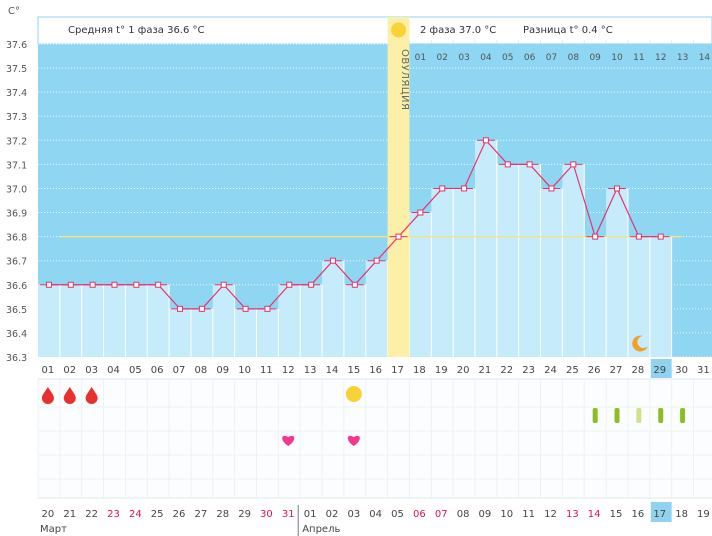  Describe the element at coordinates (48, 370) in the screenshot. I see `cycle-day-label: 01` at that location.